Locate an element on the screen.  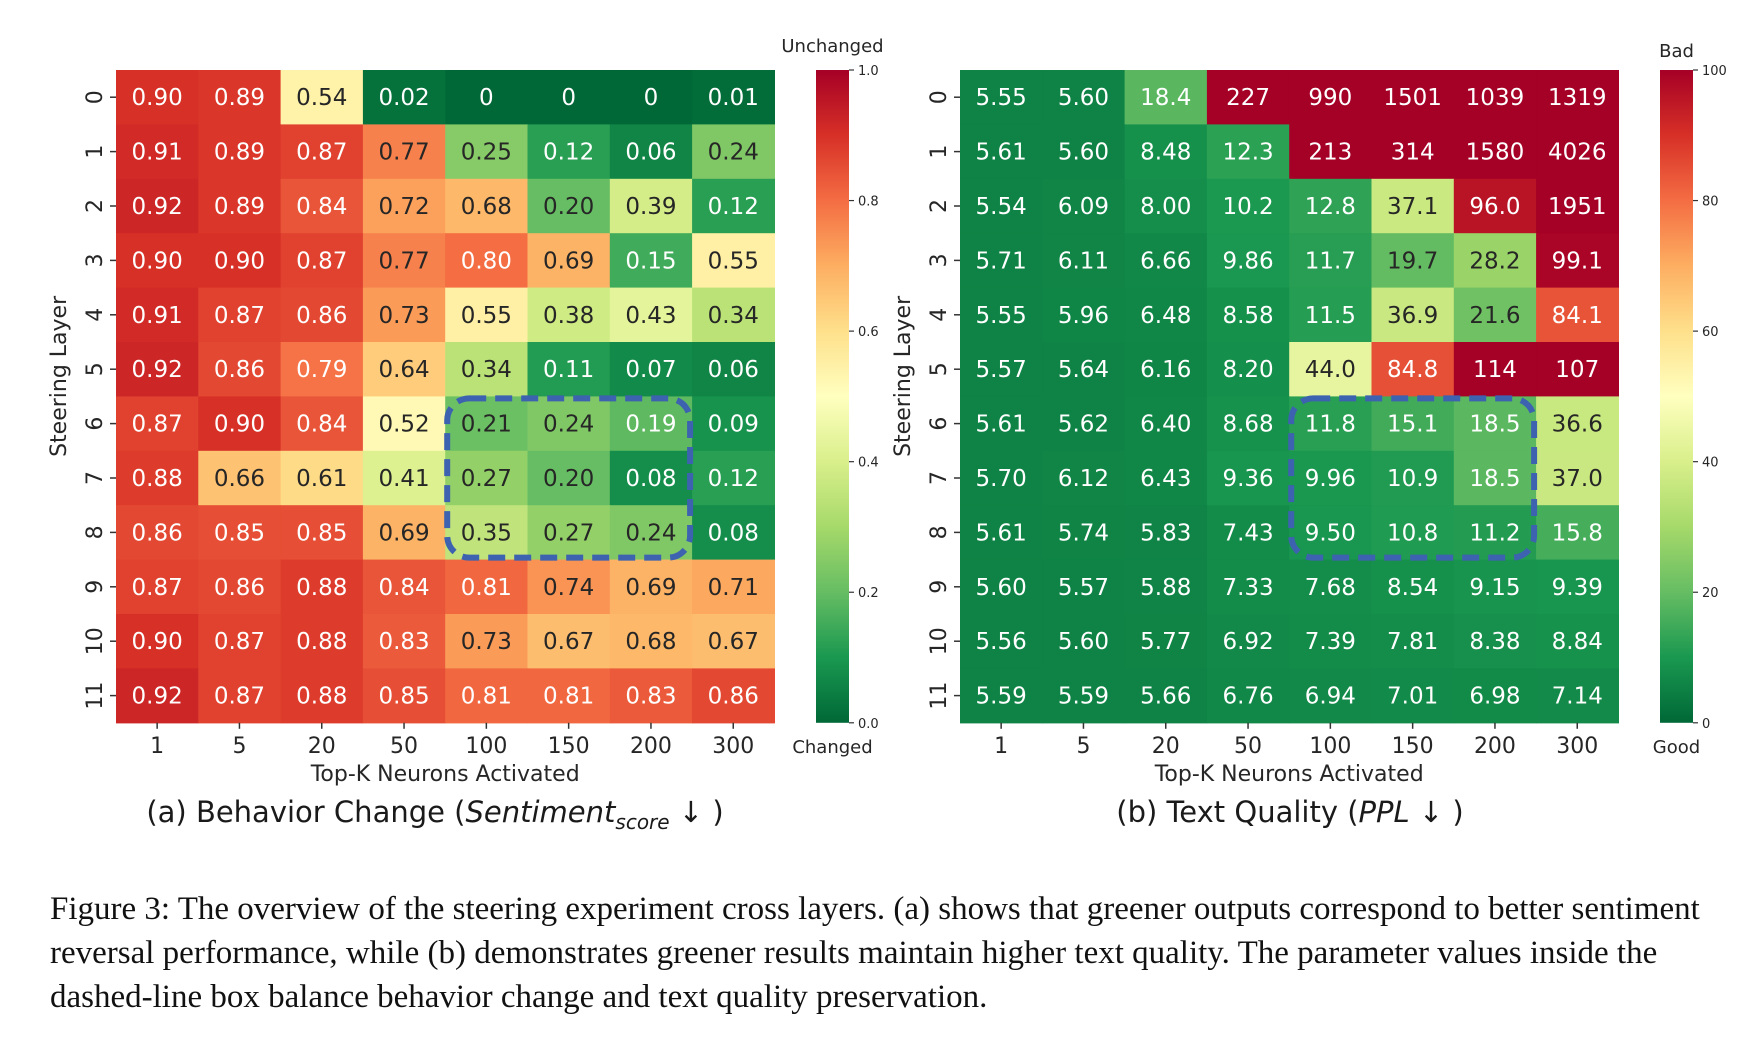
panel-a-x-tick-label: 5 is located at coordinates (239, 746).